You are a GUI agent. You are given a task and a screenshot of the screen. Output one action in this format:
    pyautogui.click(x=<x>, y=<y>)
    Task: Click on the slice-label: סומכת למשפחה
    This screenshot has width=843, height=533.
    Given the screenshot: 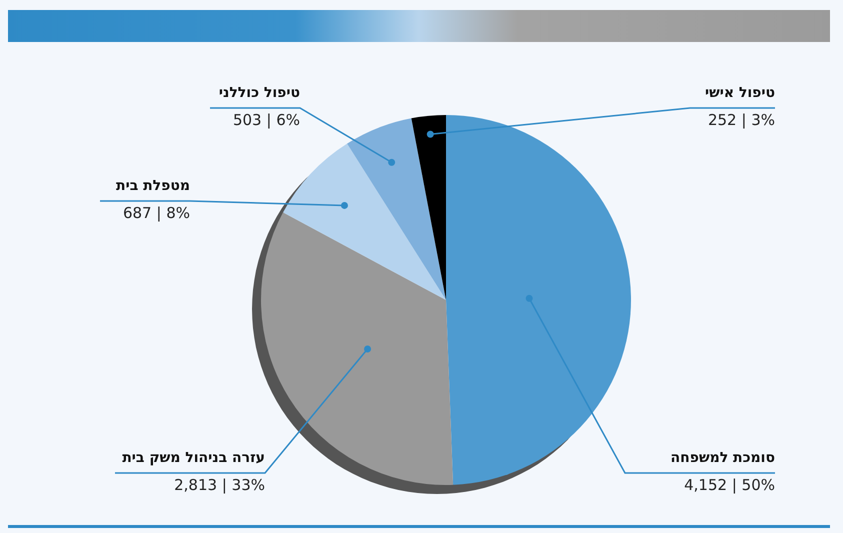 What is the action you would take?
    pyautogui.click(x=722, y=458)
    